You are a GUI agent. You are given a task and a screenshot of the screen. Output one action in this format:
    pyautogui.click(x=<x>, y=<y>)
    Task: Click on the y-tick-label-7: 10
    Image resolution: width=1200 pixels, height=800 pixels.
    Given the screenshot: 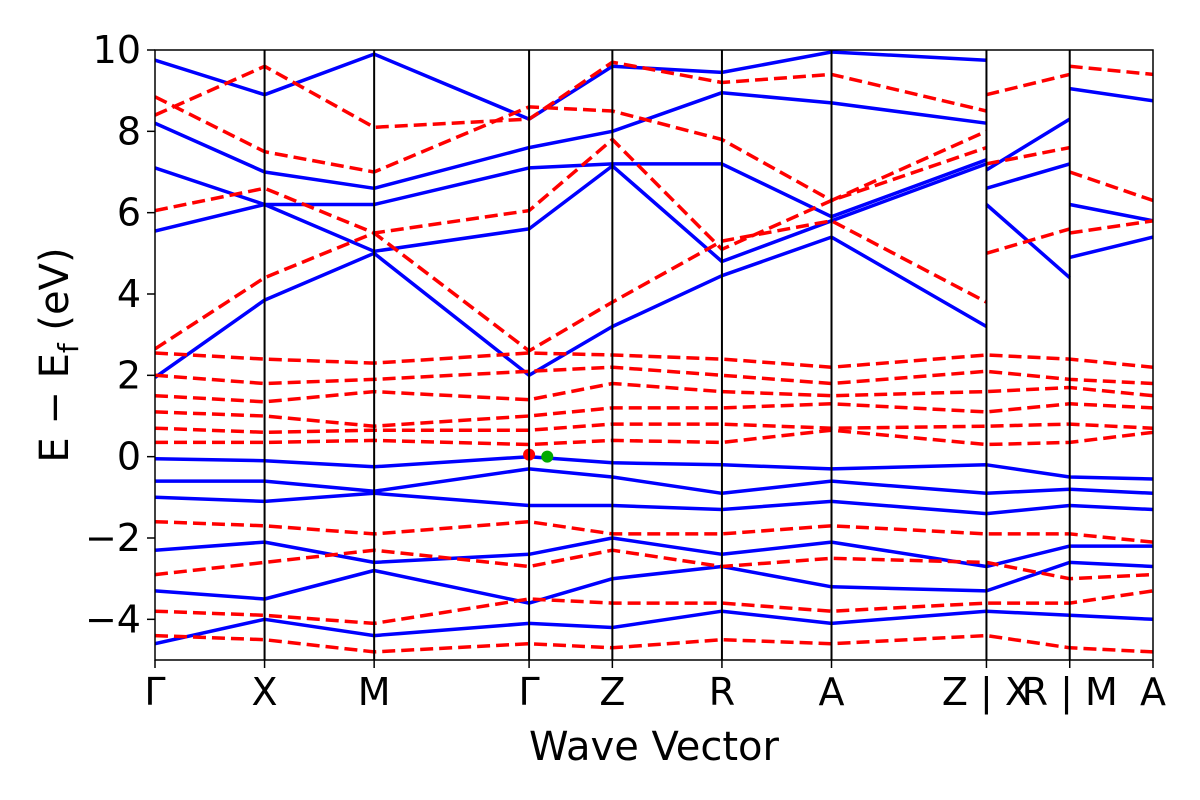 What is the action you would take?
    pyautogui.click(x=117, y=50)
    